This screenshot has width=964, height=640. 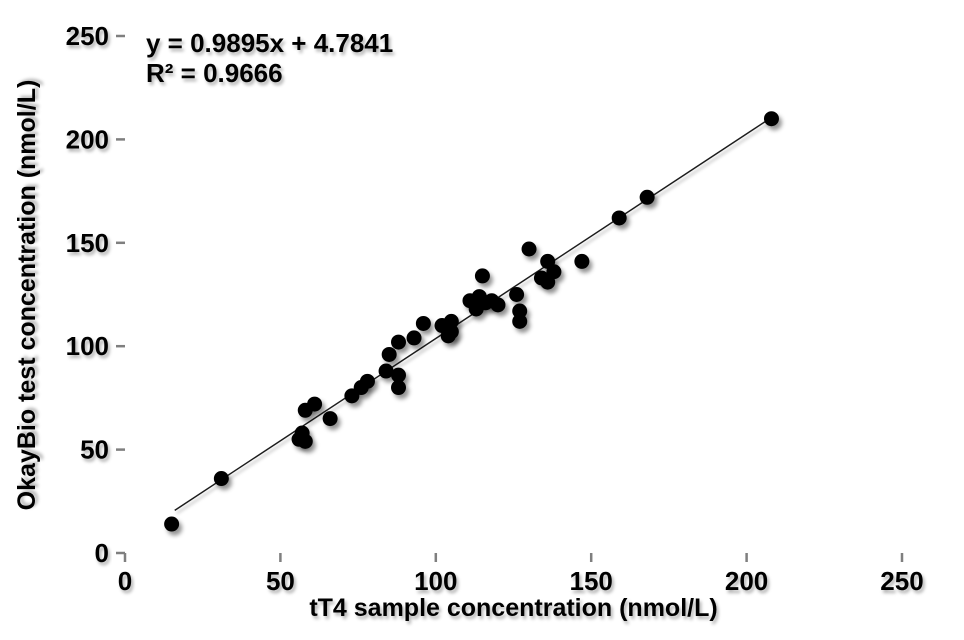 What do you see at coordinates (280, 581) in the screenshot?
I see `x-tick-label: 50` at bounding box center [280, 581].